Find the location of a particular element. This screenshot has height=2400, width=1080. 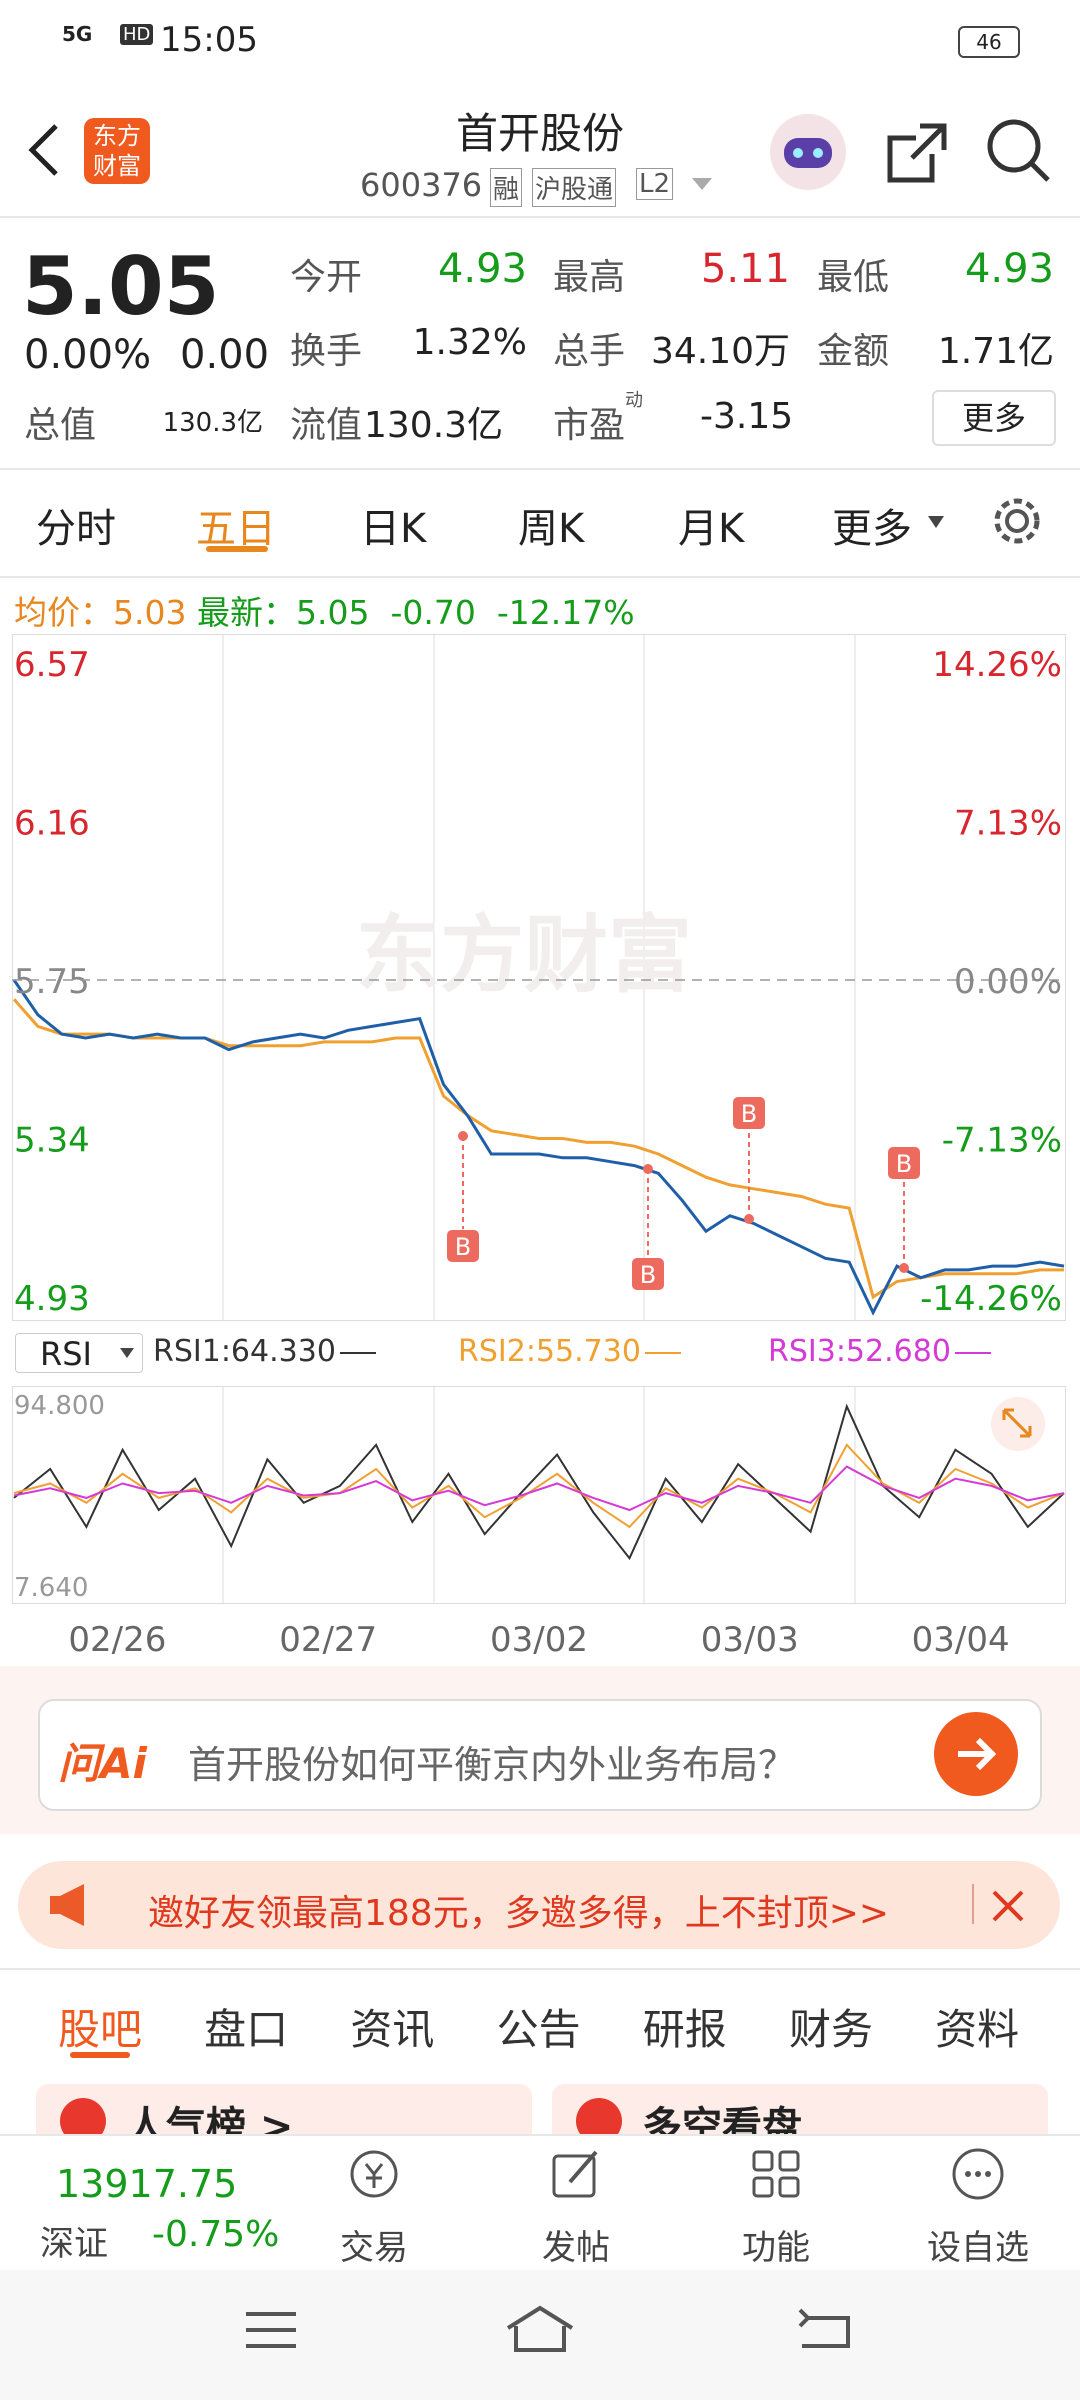

stat-value: 130.3亿 is located at coordinates (434, 425).